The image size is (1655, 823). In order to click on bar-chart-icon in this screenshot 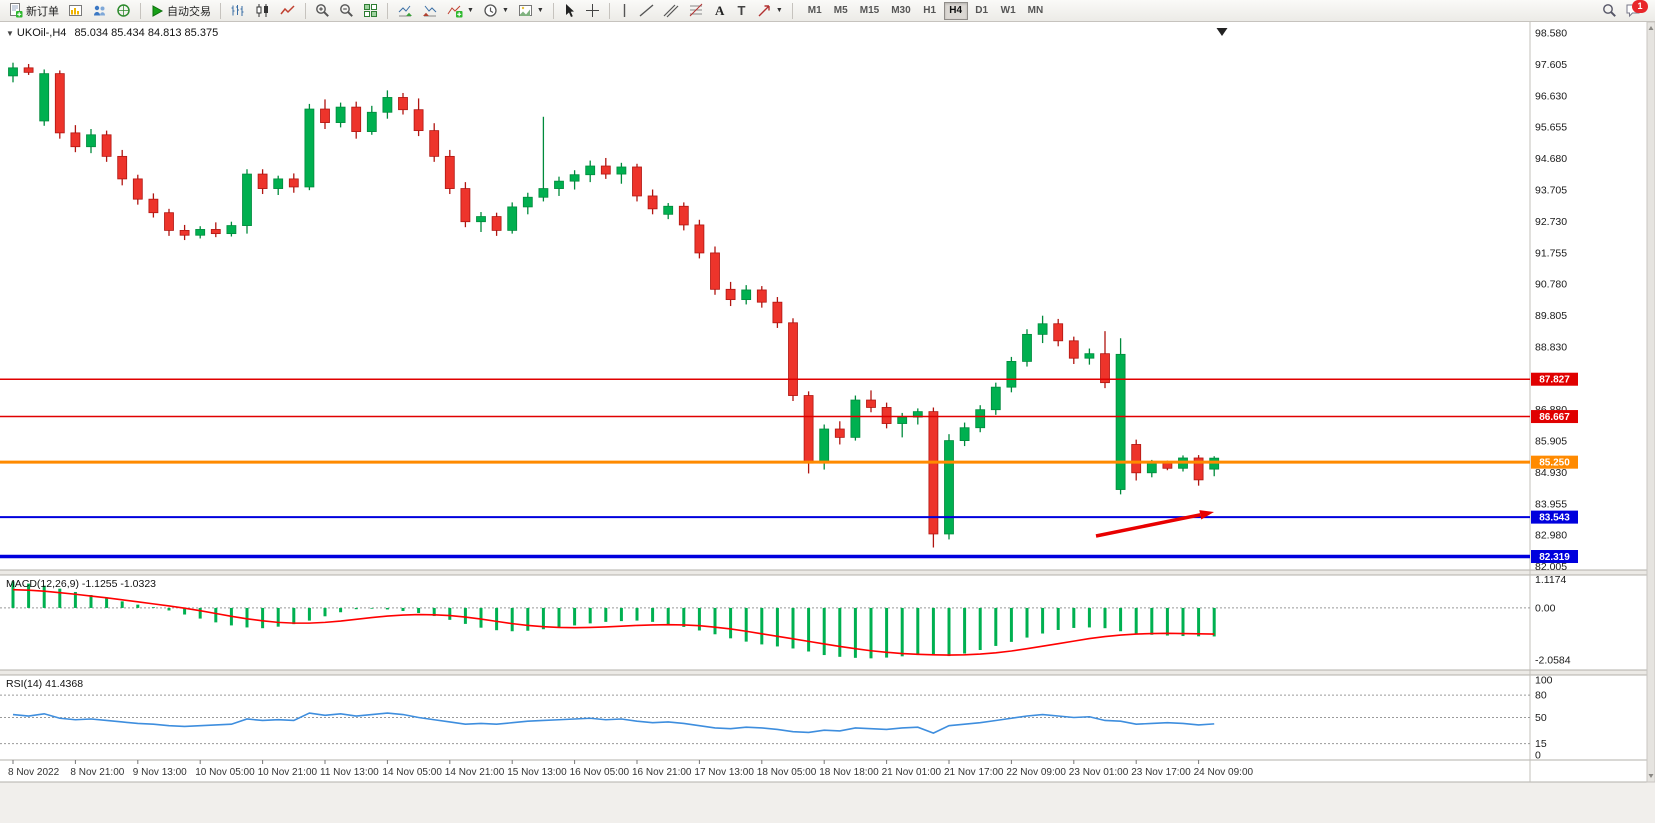, I will do `click(237, 10)`.